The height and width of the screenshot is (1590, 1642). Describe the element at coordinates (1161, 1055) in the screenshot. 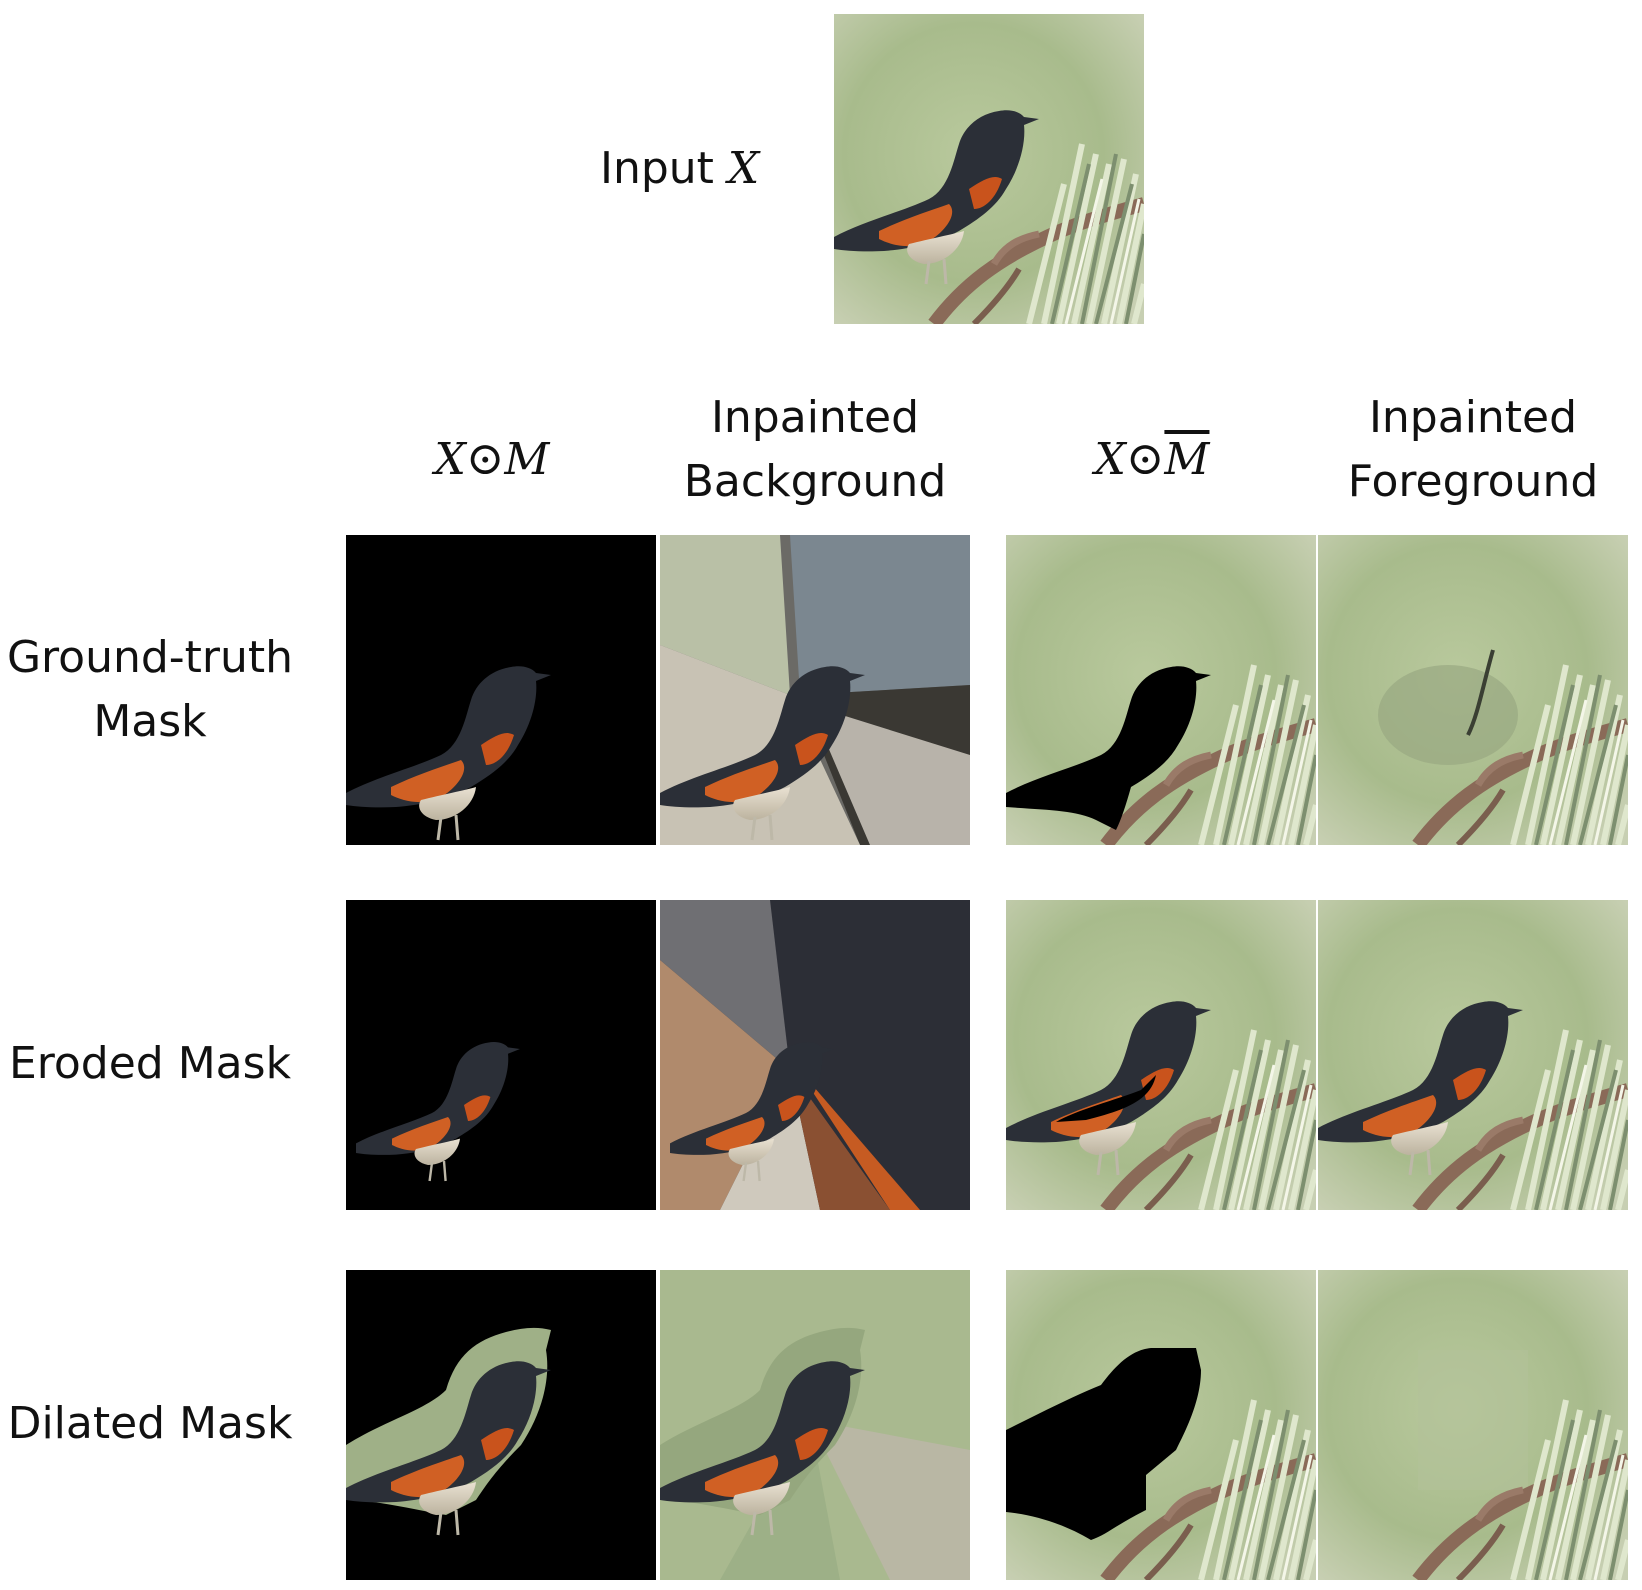

I see `eroded-masked-background` at that location.